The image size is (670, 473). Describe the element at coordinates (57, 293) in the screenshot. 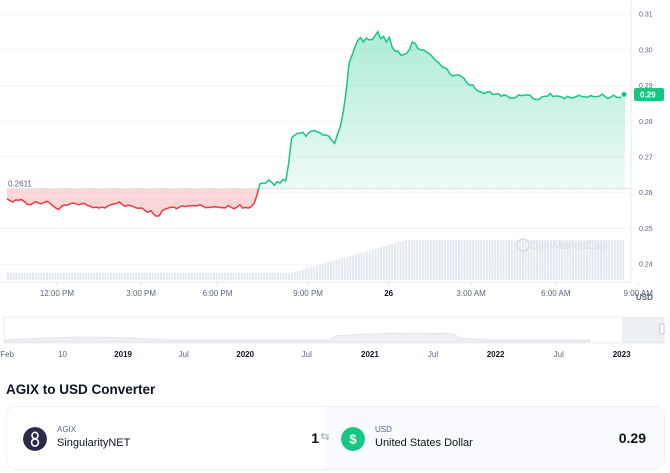

I see `x-tick-label: 12:00 PM` at that location.